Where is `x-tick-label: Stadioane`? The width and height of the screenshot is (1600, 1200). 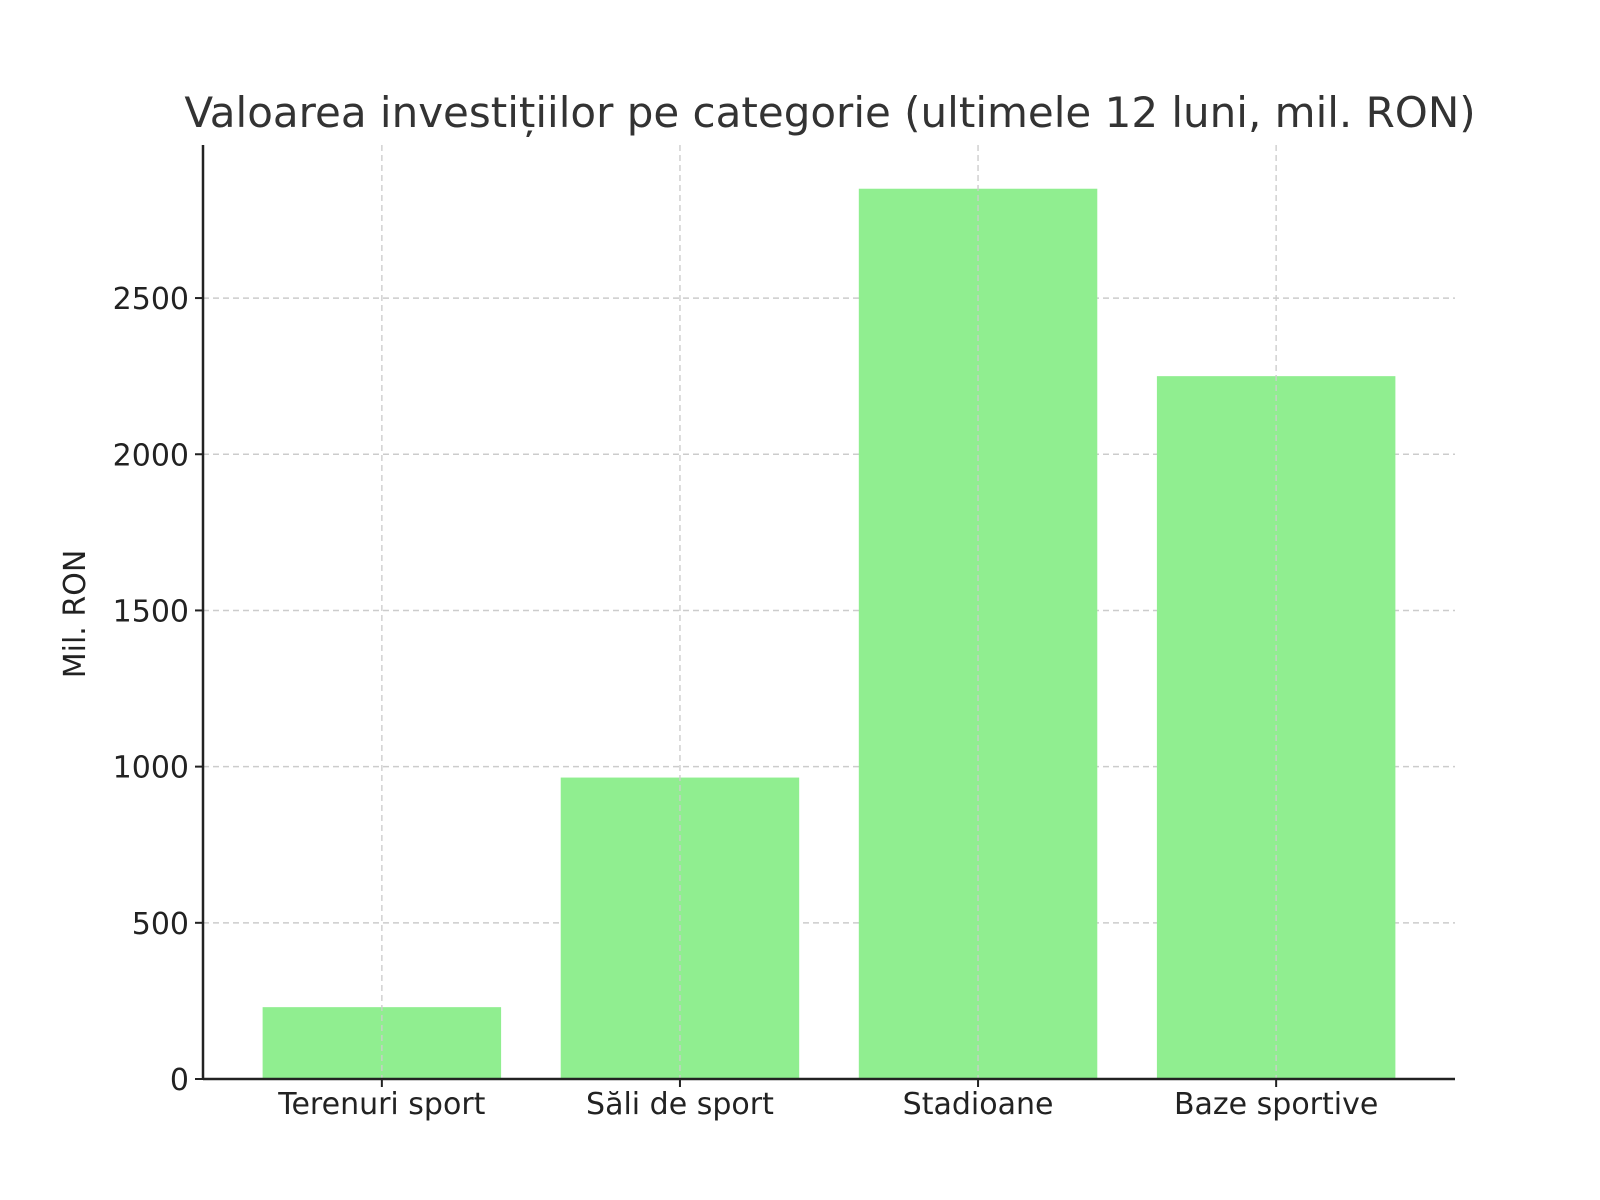 x-tick-label: Stadioane is located at coordinates (978, 1104).